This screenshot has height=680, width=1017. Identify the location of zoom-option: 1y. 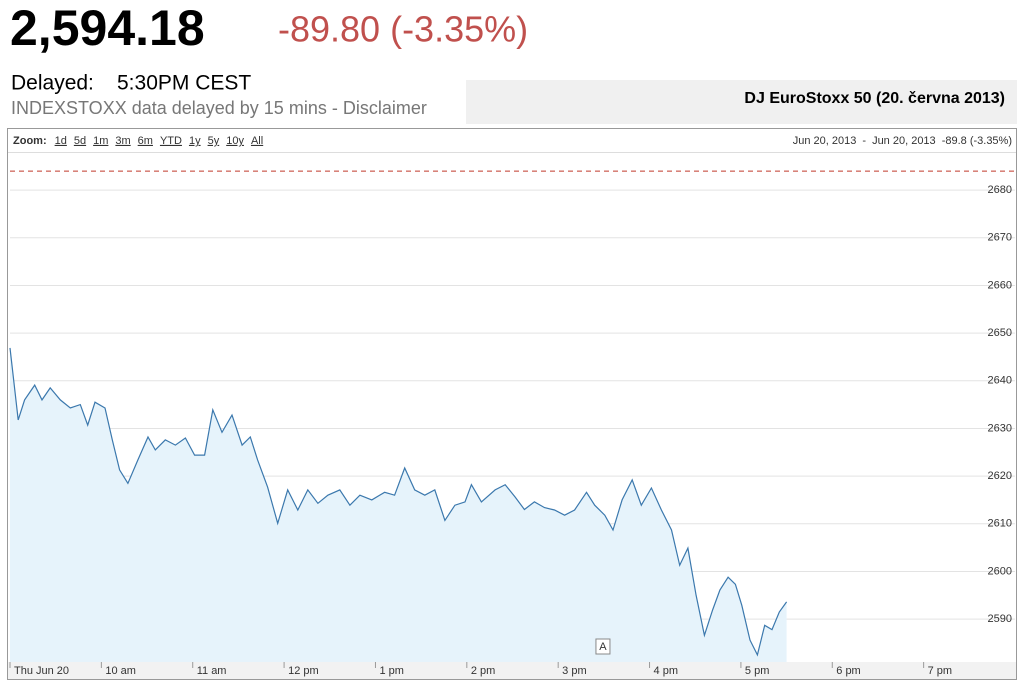
(195, 141).